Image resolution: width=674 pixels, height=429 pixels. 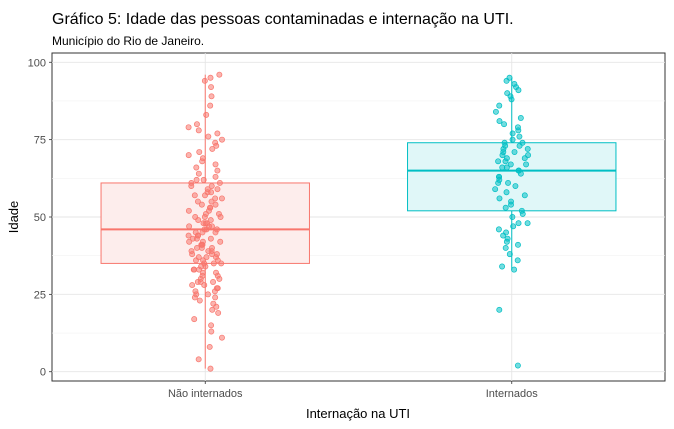 I want to click on y-tick-label: 50, so click(x=40, y=218).